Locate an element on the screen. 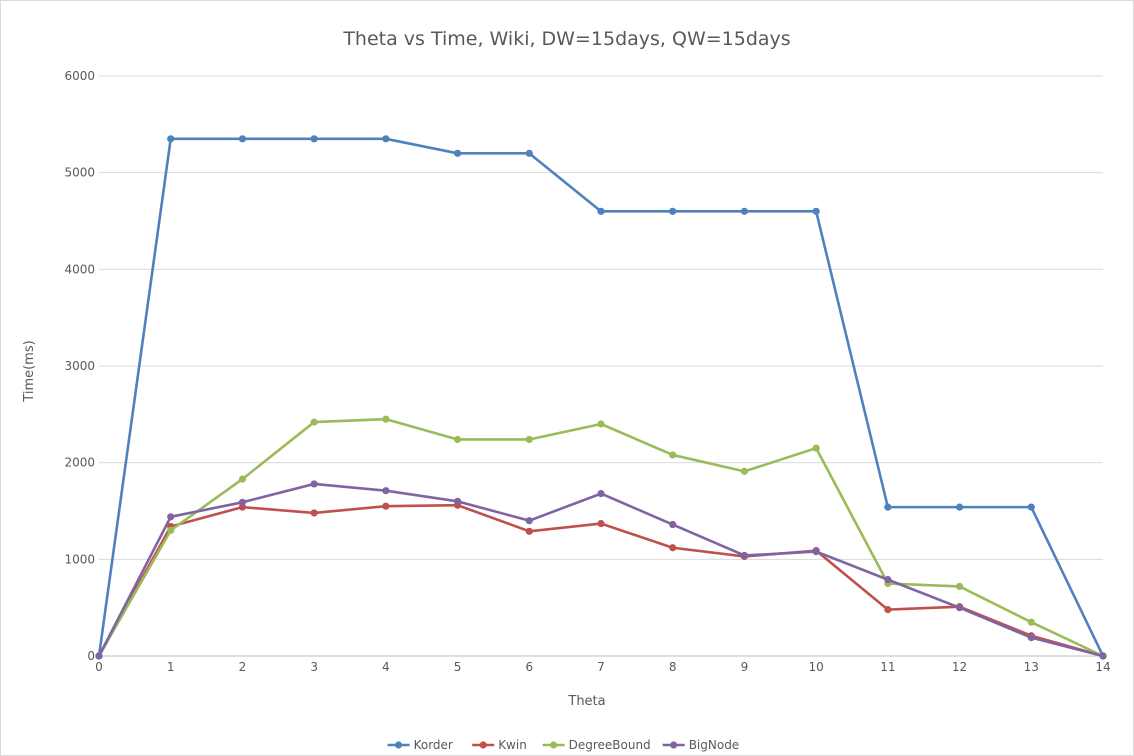 This screenshot has height=756, width=1134. legend-item-korder: Korder is located at coordinates (420, 745).